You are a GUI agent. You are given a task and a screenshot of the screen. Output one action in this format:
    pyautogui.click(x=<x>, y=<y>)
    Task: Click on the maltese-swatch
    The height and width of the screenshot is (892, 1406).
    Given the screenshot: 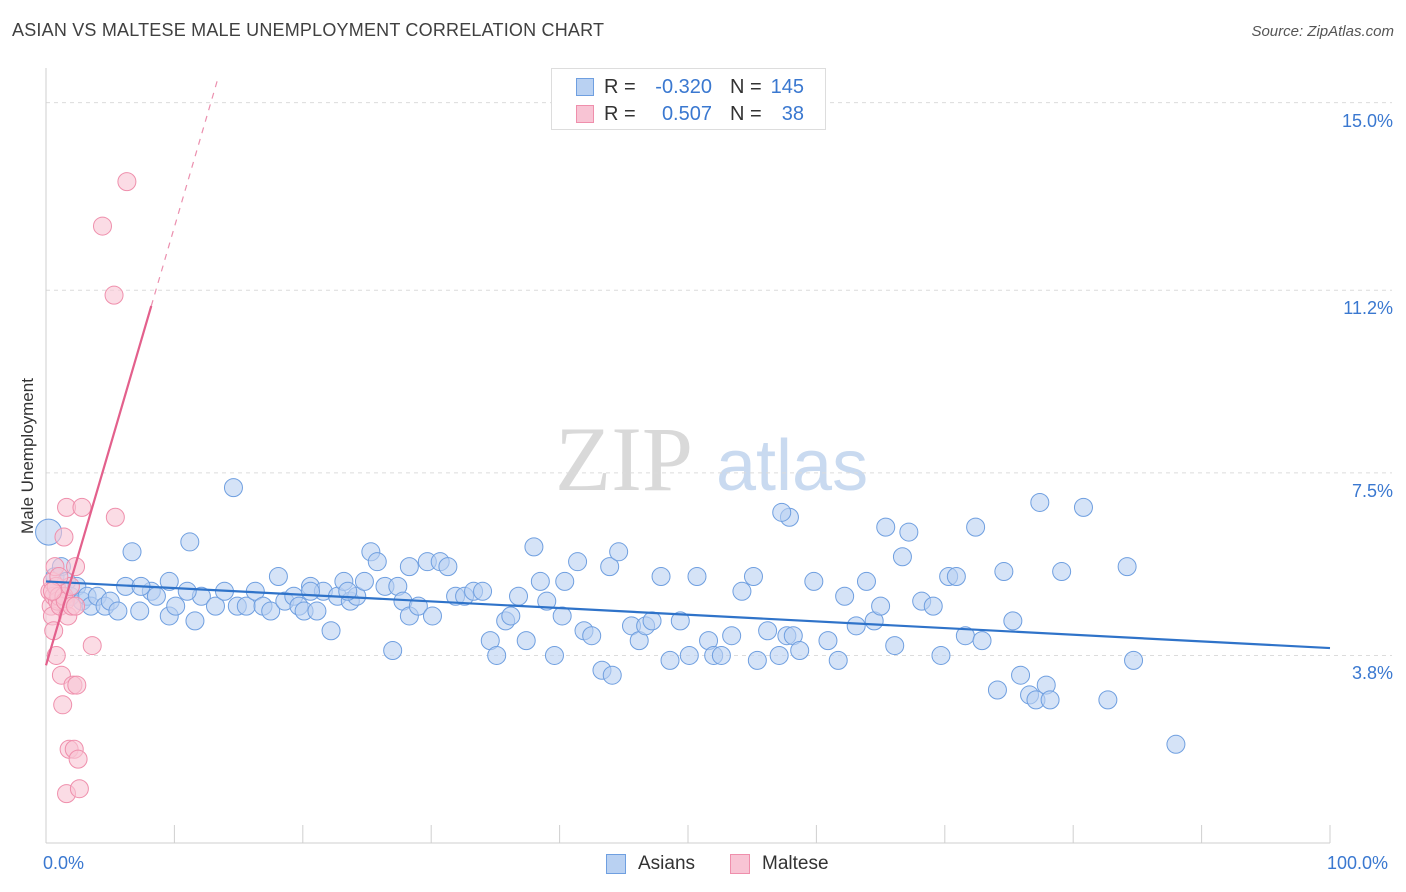 What is the action you would take?
    pyautogui.click(x=585, y=114)
    